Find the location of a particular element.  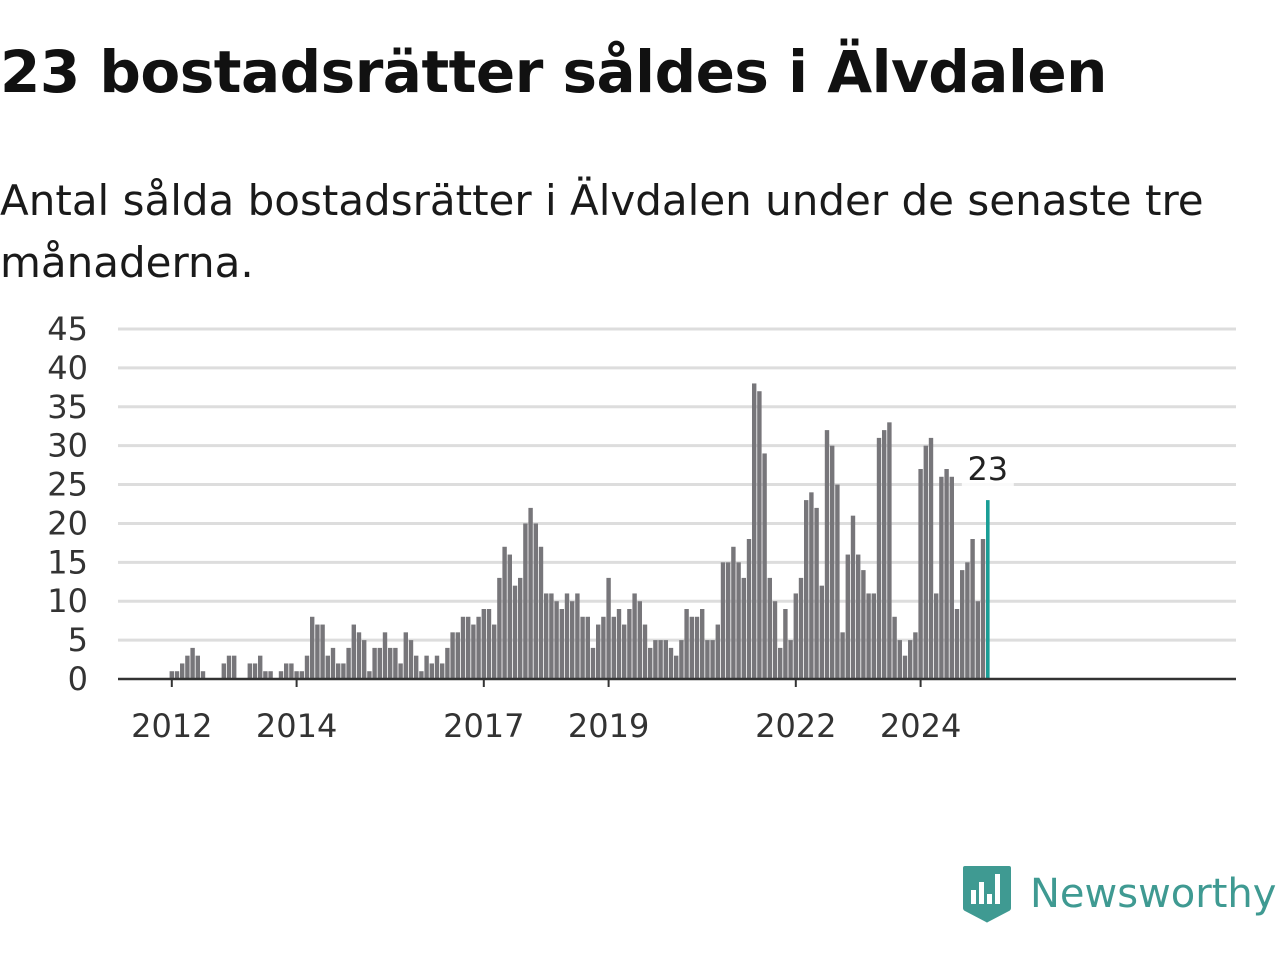

x-tick-label: 2017 is located at coordinates (483, 726).